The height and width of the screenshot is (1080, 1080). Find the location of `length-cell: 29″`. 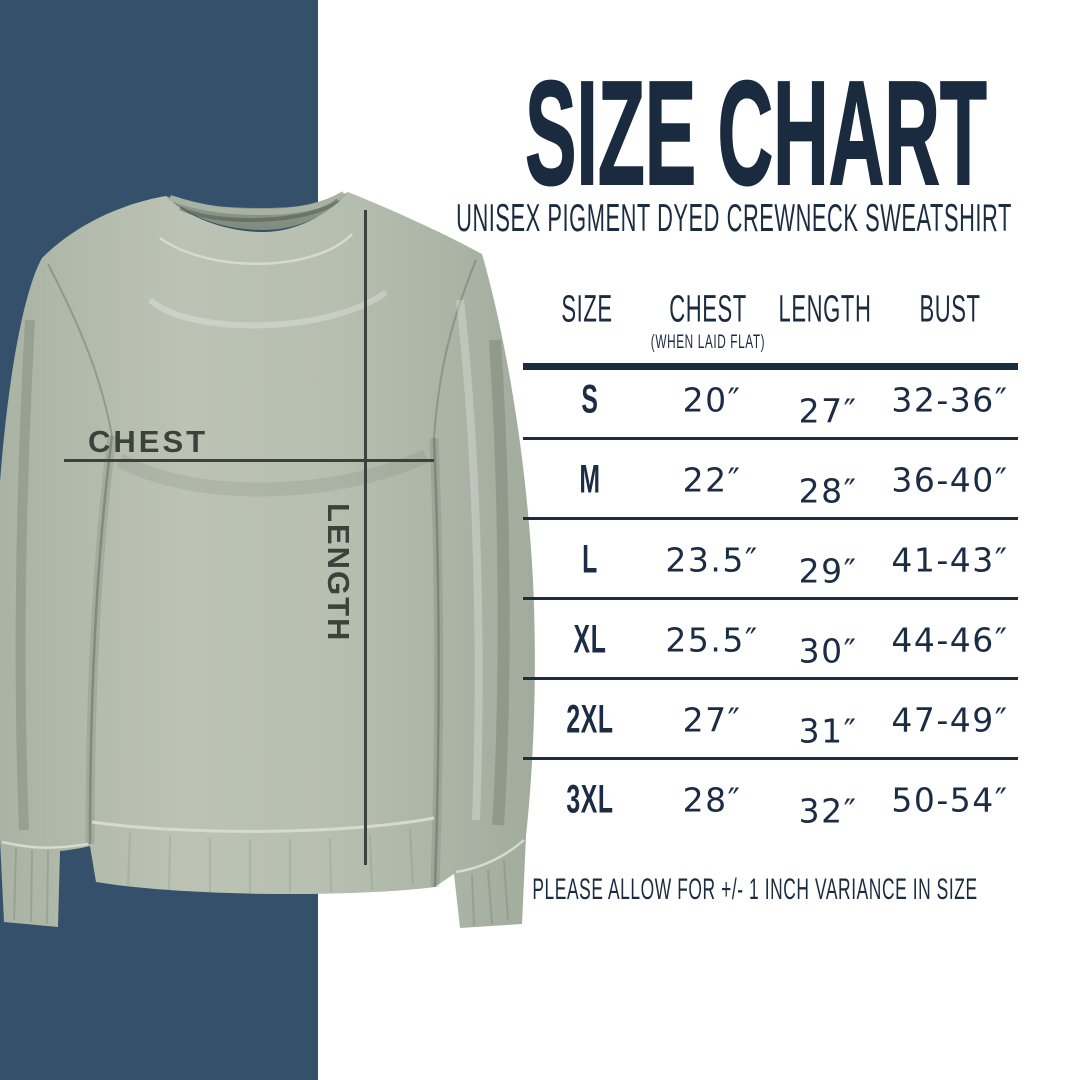

length-cell: 29″ is located at coordinates (828, 571).